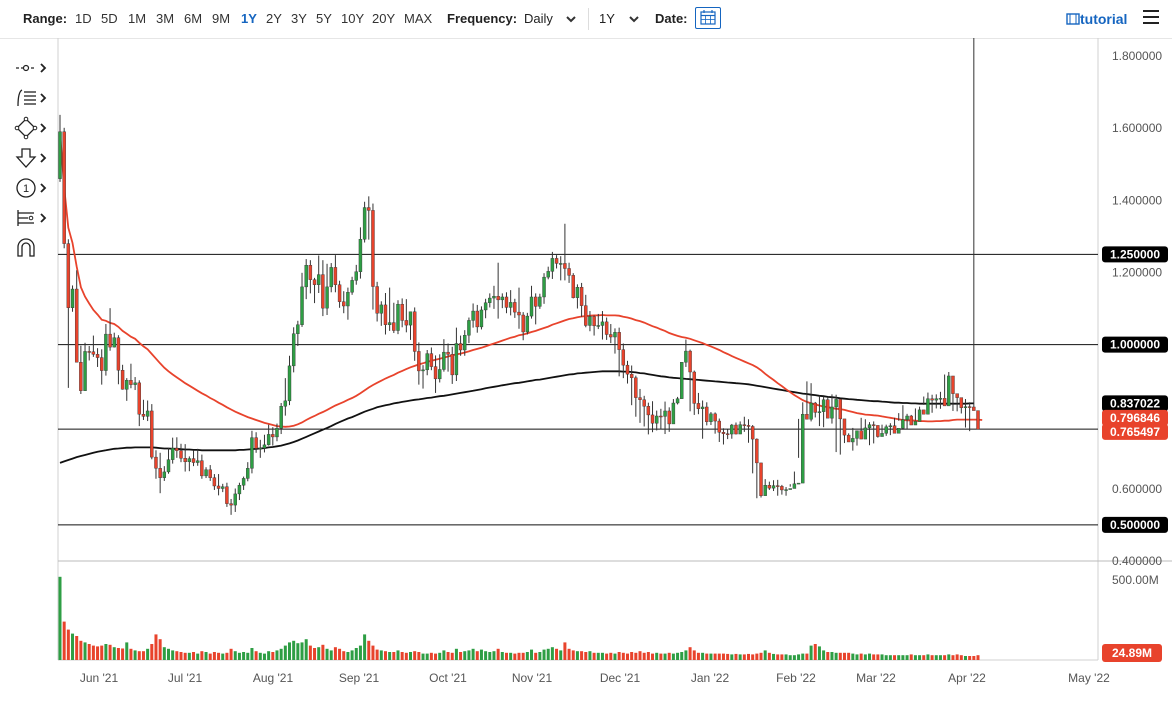  I want to click on crosshair-tool, so click(34, 71).